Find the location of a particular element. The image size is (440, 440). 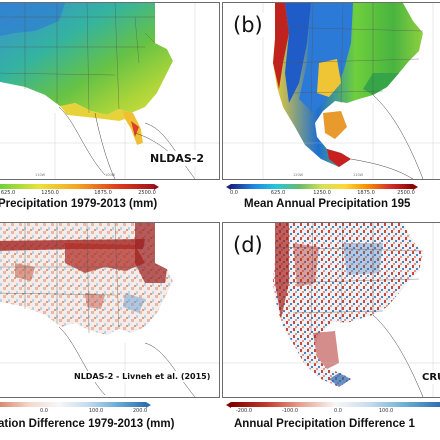

panel-a-label: NLDAS-2 is located at coordinates (177, 158).